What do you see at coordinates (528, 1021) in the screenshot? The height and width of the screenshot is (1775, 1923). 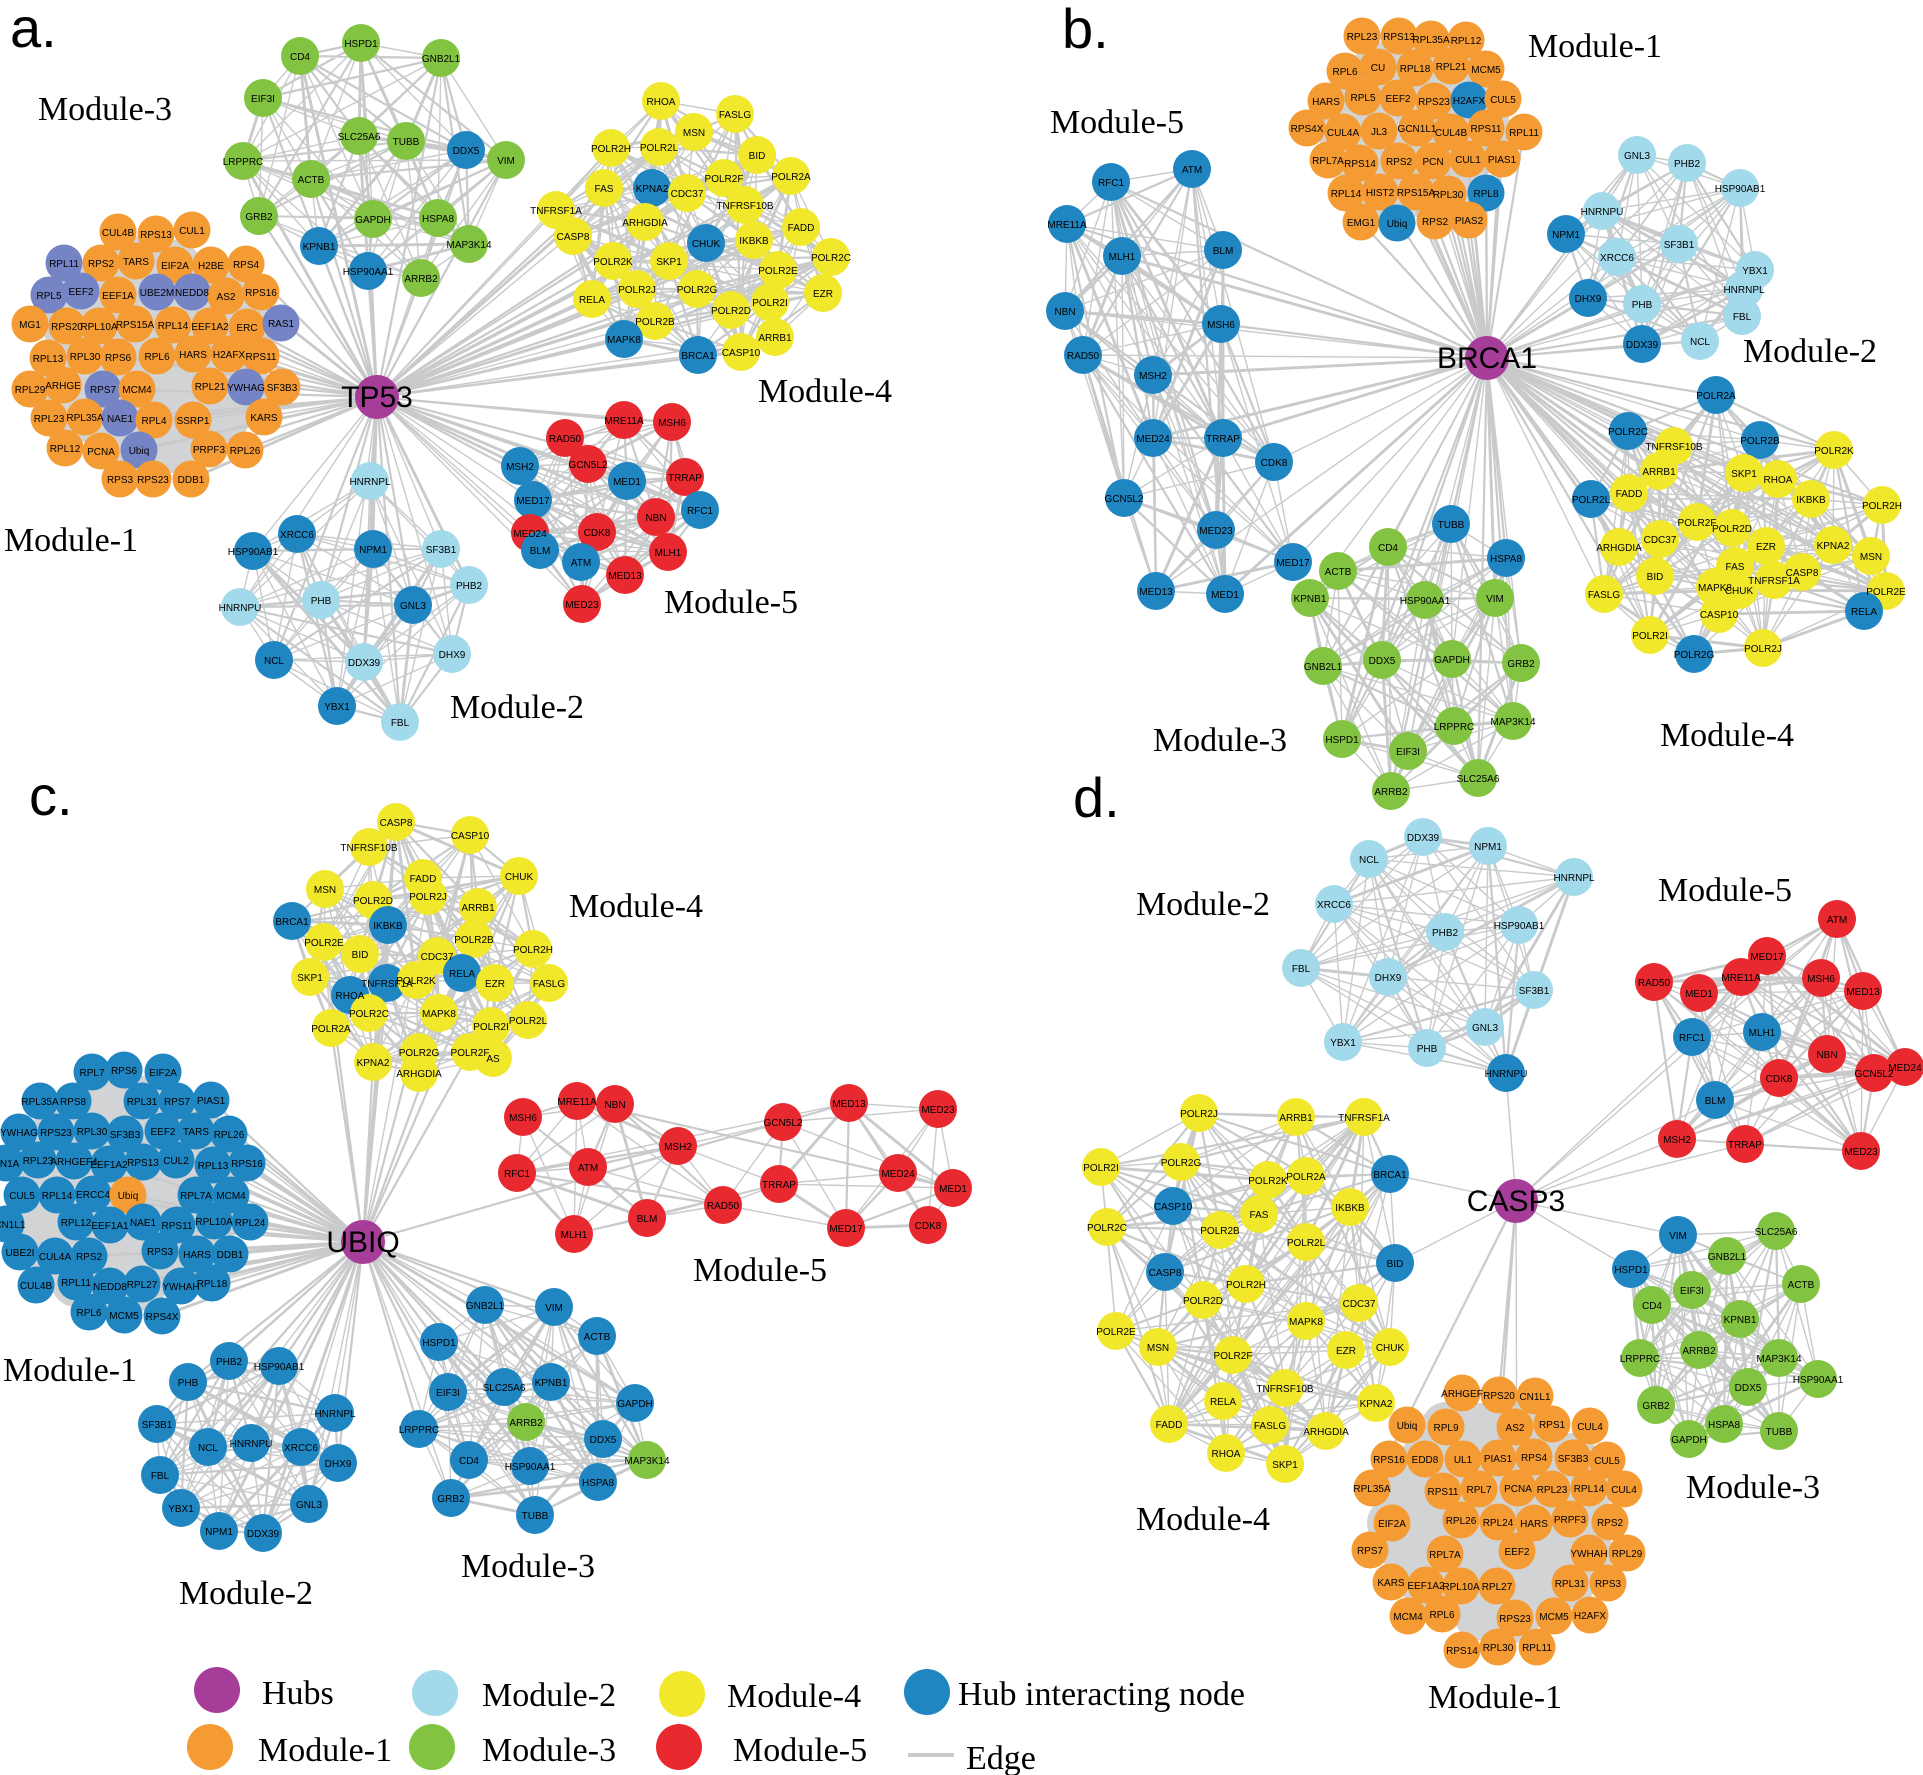 I see `svg-text: POLR2L` at bounding box center [528, 1021].